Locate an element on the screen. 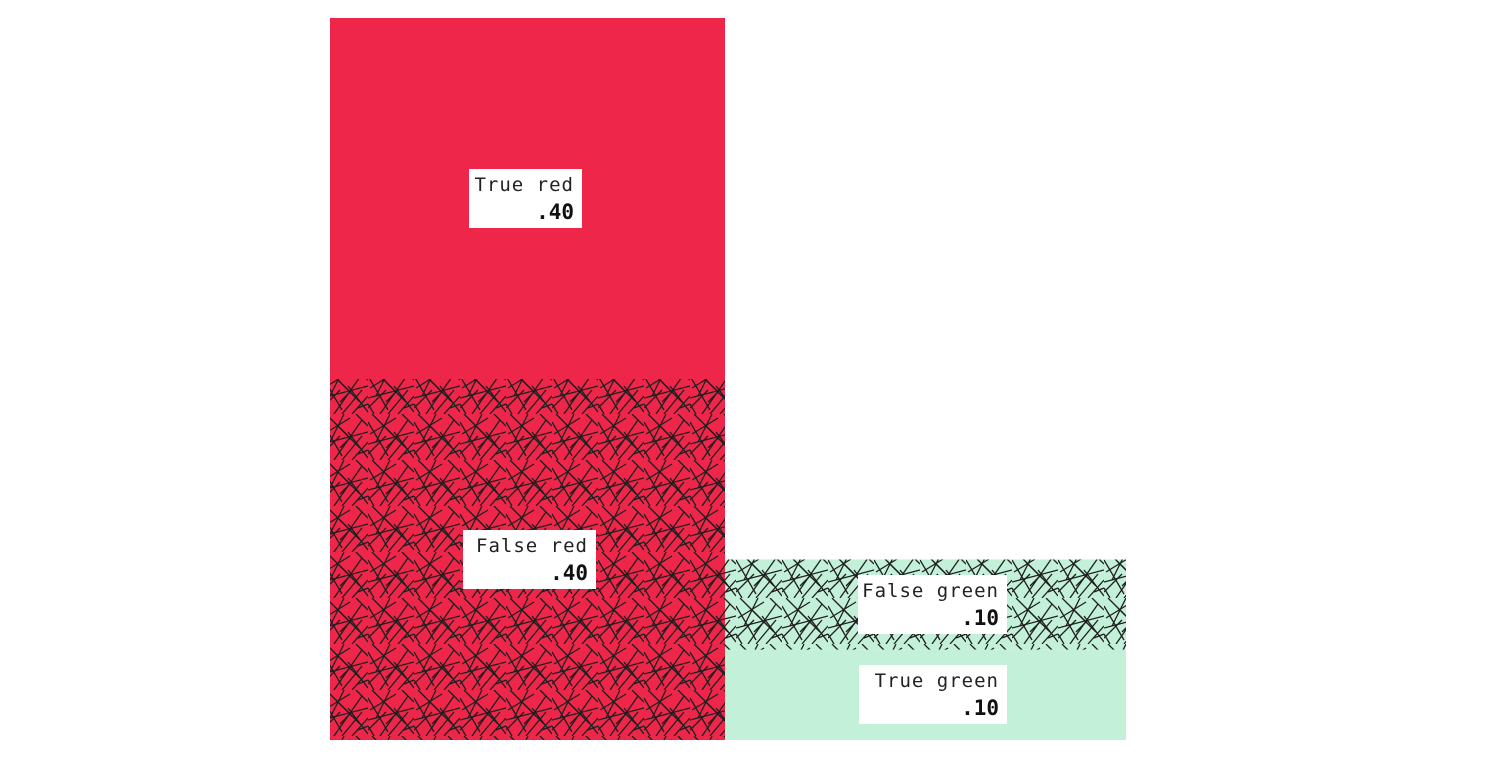 The image size is (1500, 761). false-red-label-bg is located at coordinates (529, 559).